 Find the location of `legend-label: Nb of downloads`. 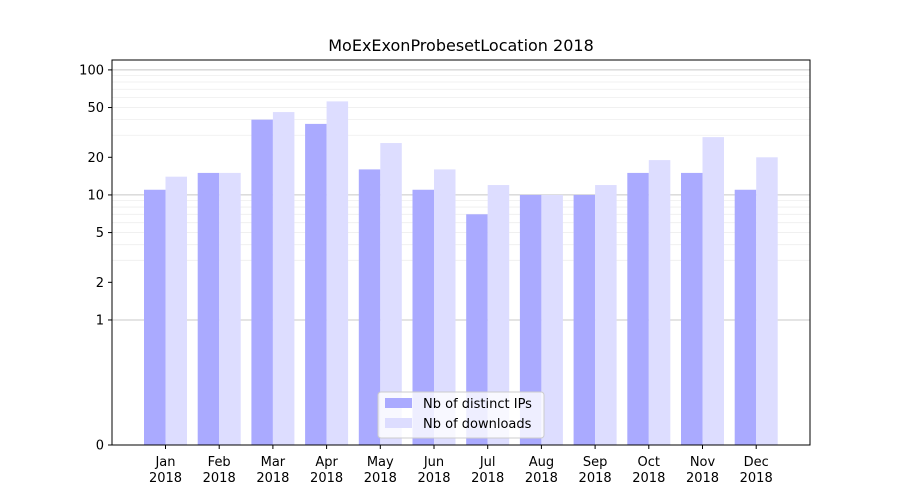

legend-label: Nb of downloads is located at coordinates (477, 424).